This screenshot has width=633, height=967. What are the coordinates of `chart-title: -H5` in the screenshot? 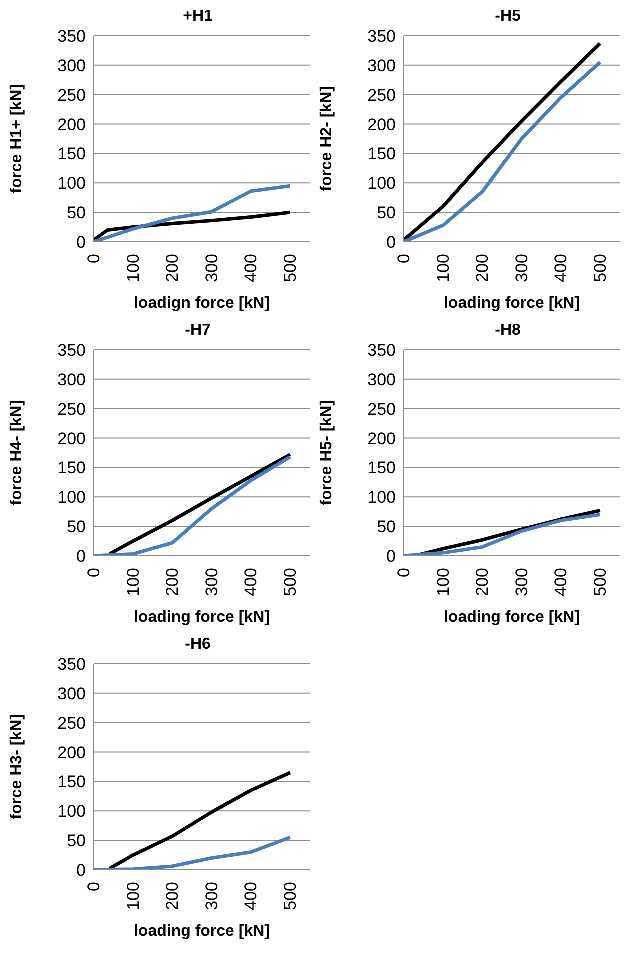 It's located at (508, 17).